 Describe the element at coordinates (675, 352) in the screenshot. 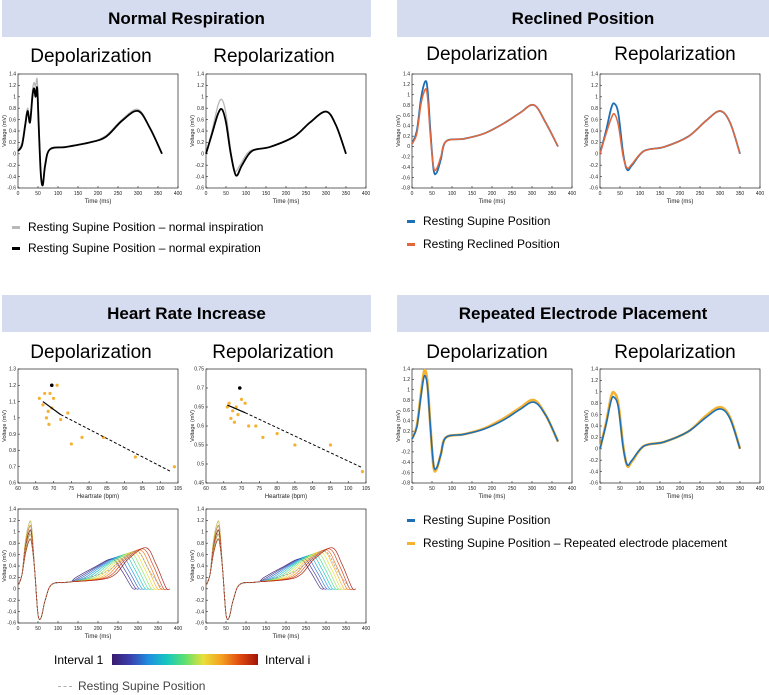

I see `subhead-repolarization: Repolarization` at that location.